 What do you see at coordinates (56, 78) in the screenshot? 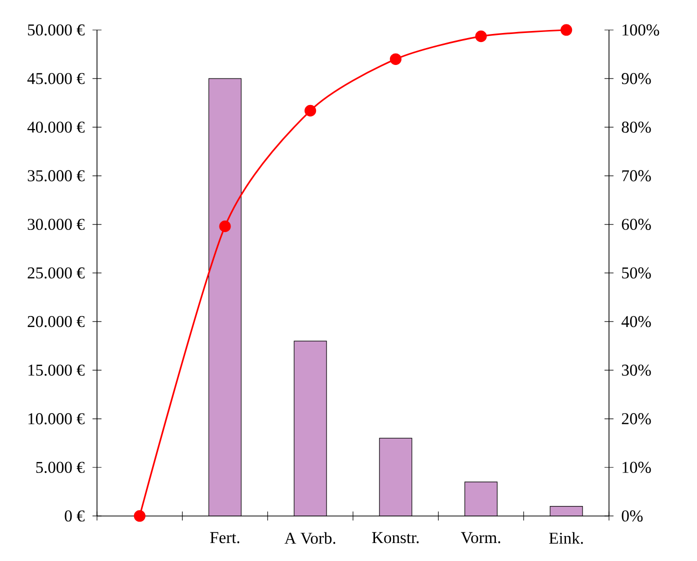
I see `y-tick-label: 45.000 €` at bounding box center [56, 78].